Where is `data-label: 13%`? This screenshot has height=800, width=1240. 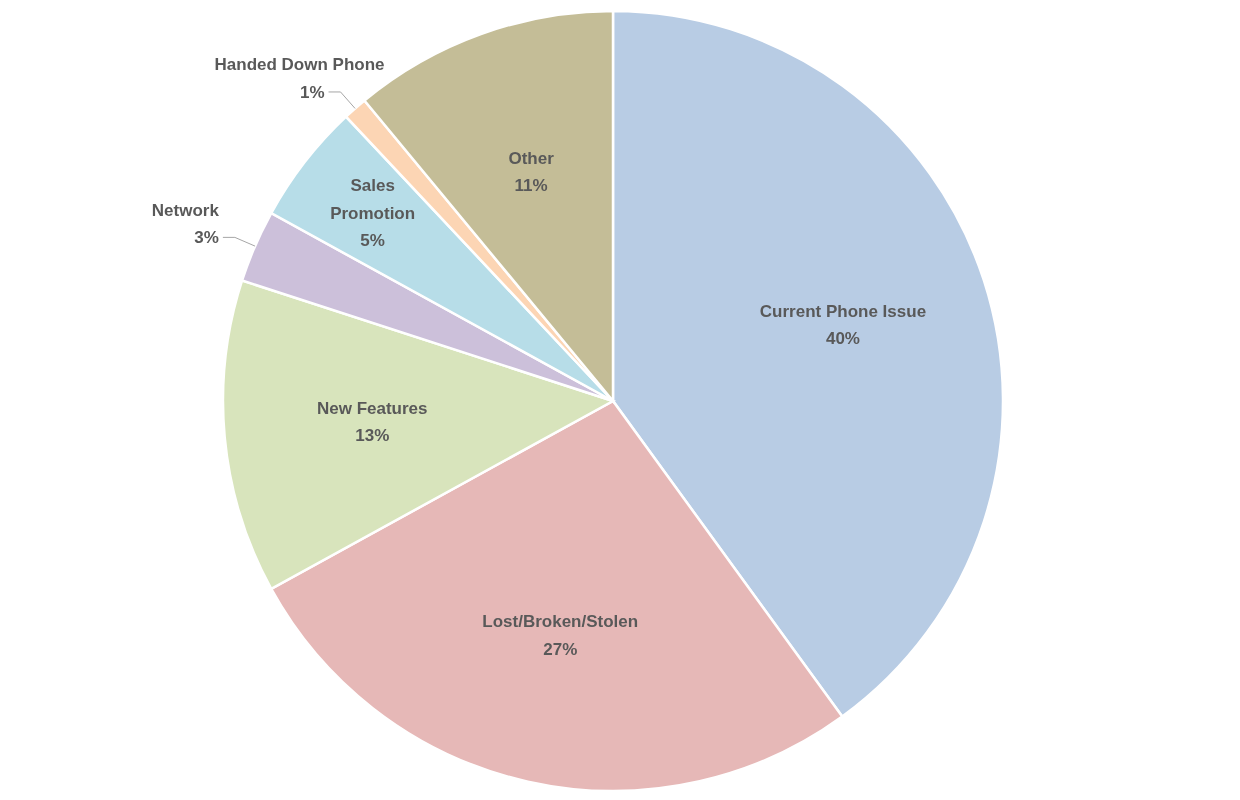
data-label: 13% is located at coordinates (372, 436).